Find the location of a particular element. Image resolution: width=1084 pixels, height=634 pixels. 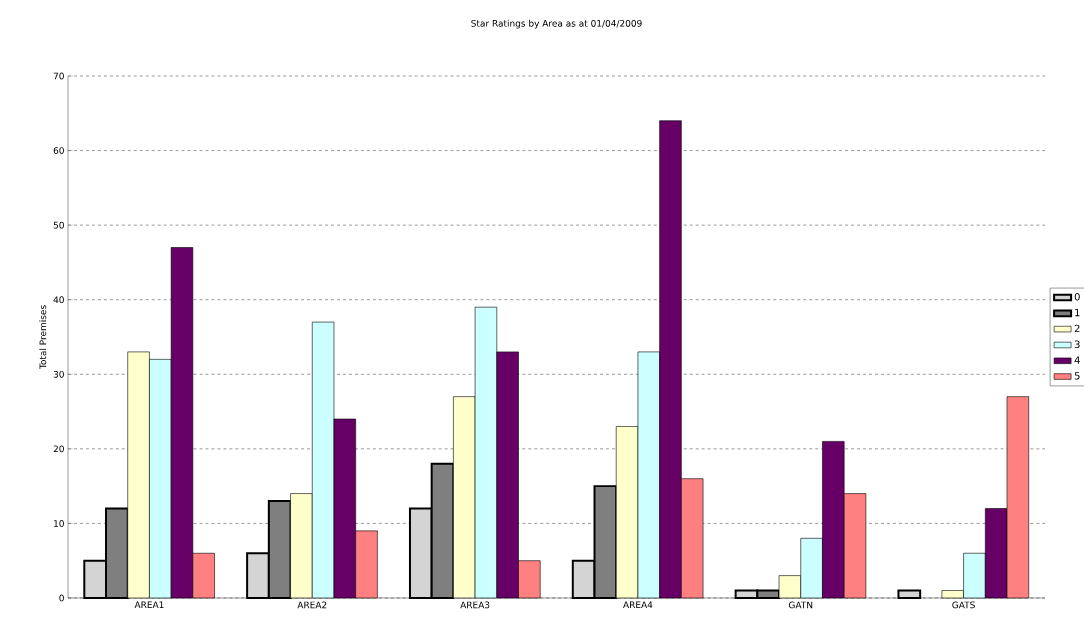

y-tick-label: 70 is located at coordinates (58, 76).